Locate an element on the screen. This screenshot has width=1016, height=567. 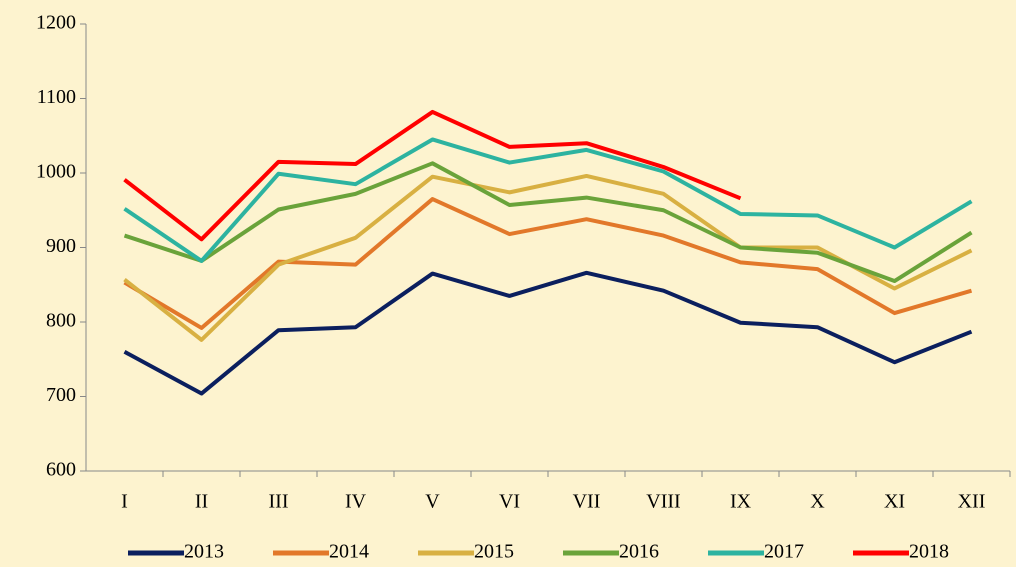
legend-label: 2015 is located at coordinates (494, 552).